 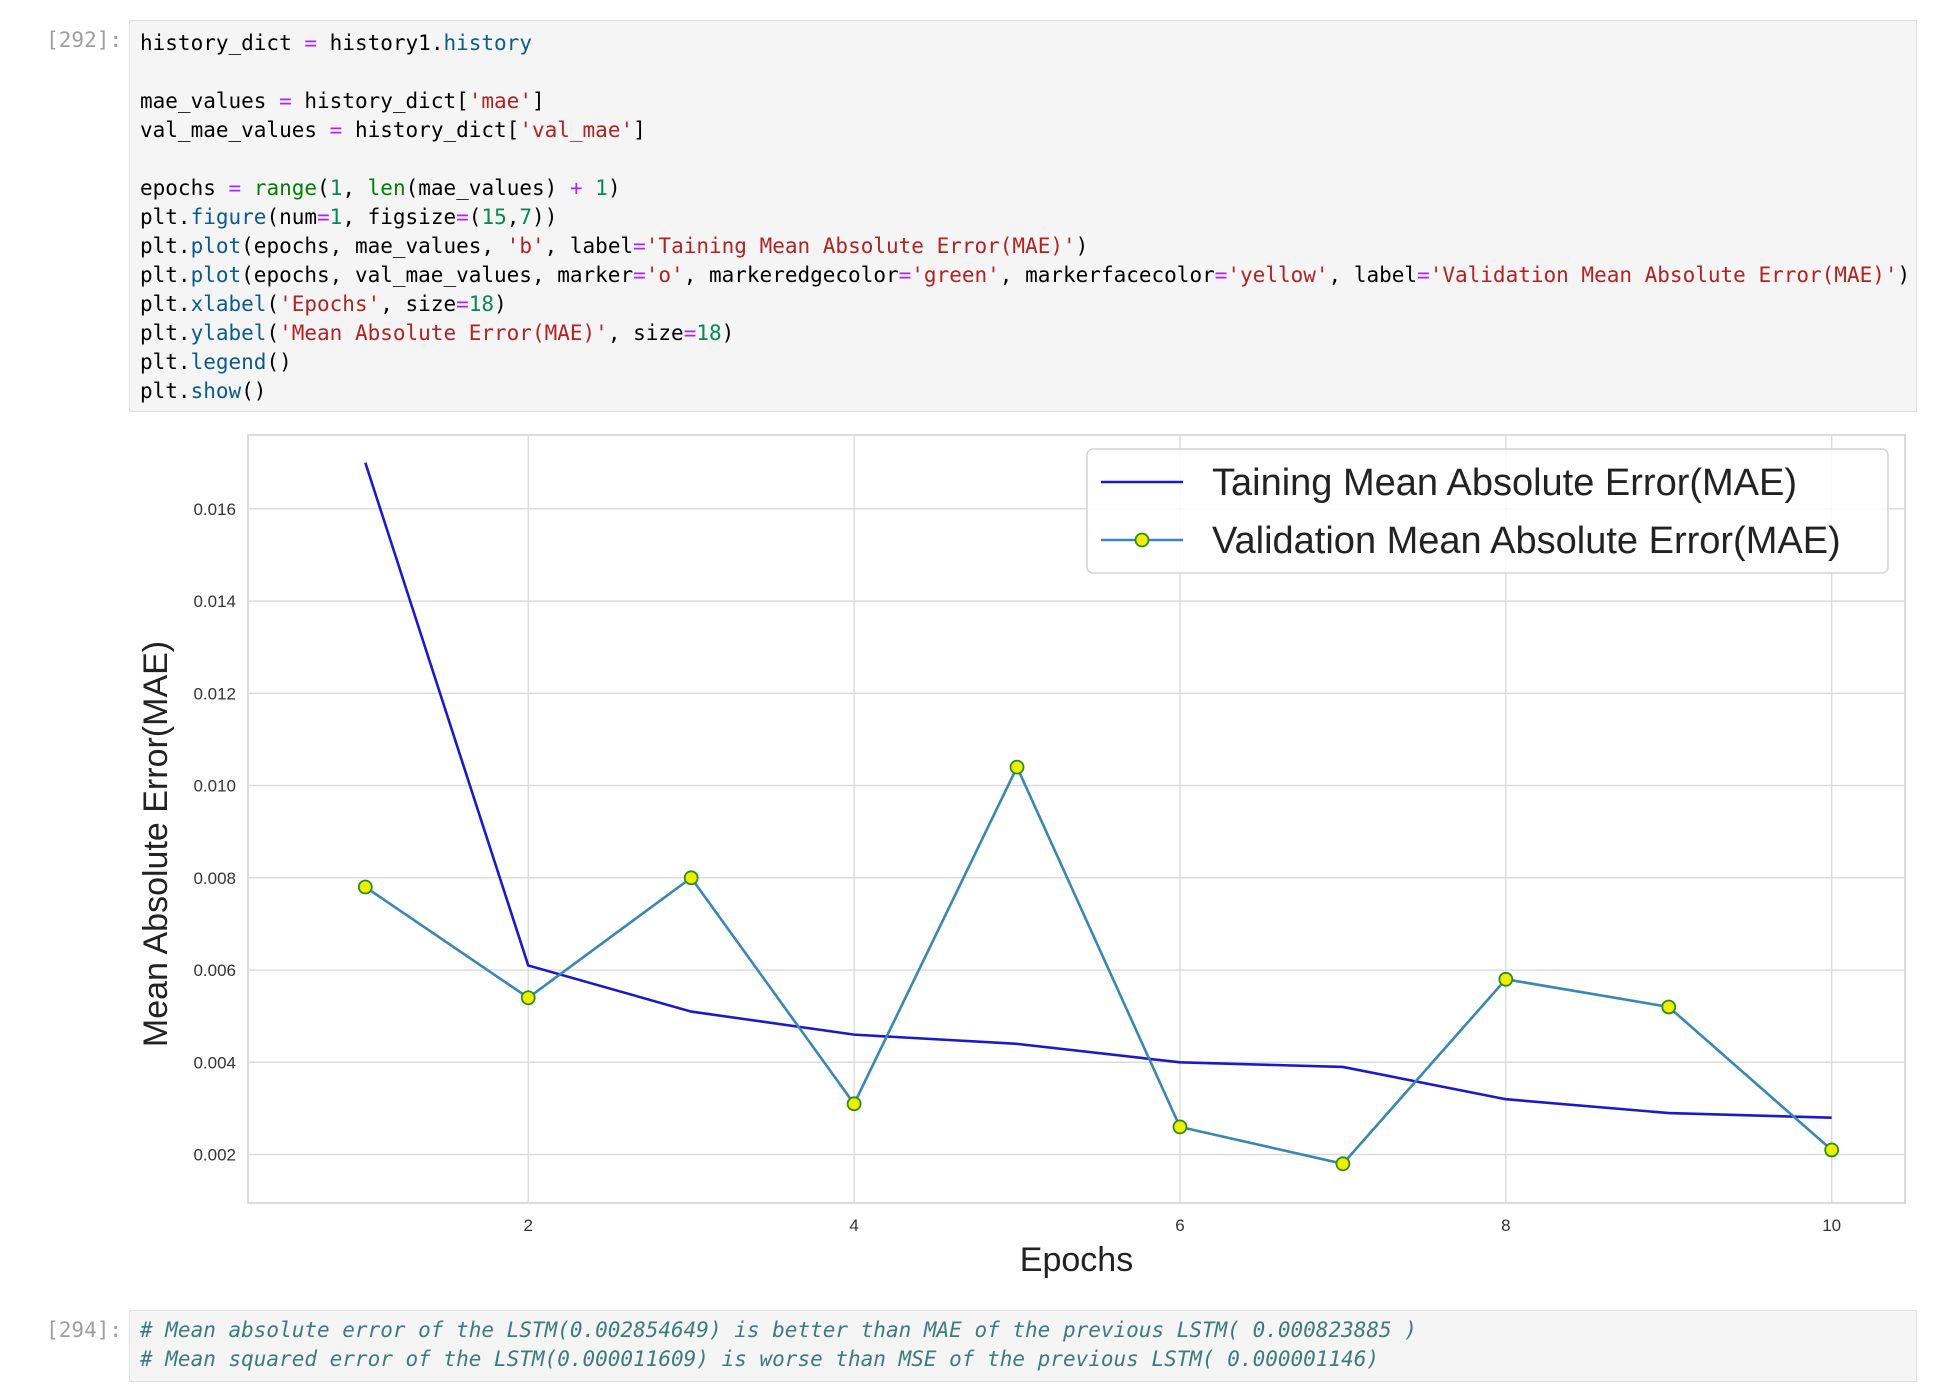 What do you see at coordinates (1663, 275) in the screenshot?
I see `code-token: 'Validation Mean Absolute Error(MAE)'` at bounding box center [1663, 275].